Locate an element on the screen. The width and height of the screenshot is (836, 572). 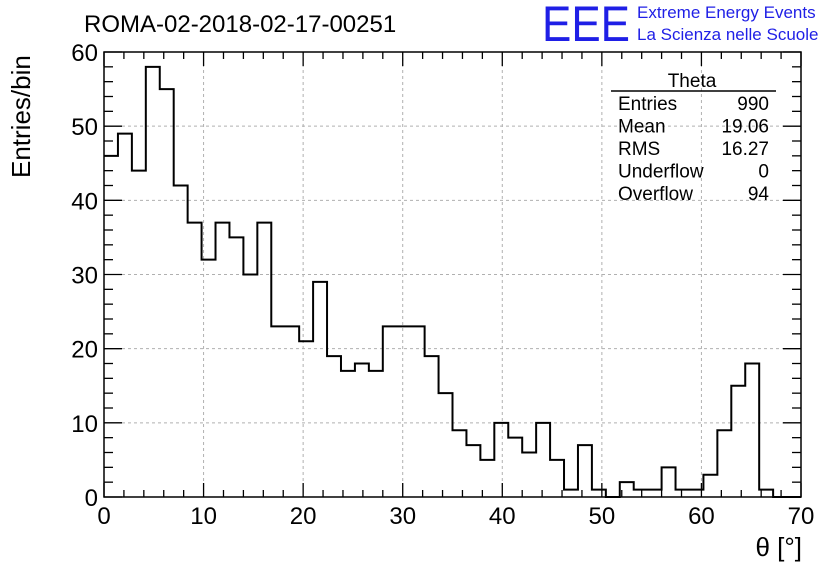
logo-eee: EEE is located at coordinates (586, 26).